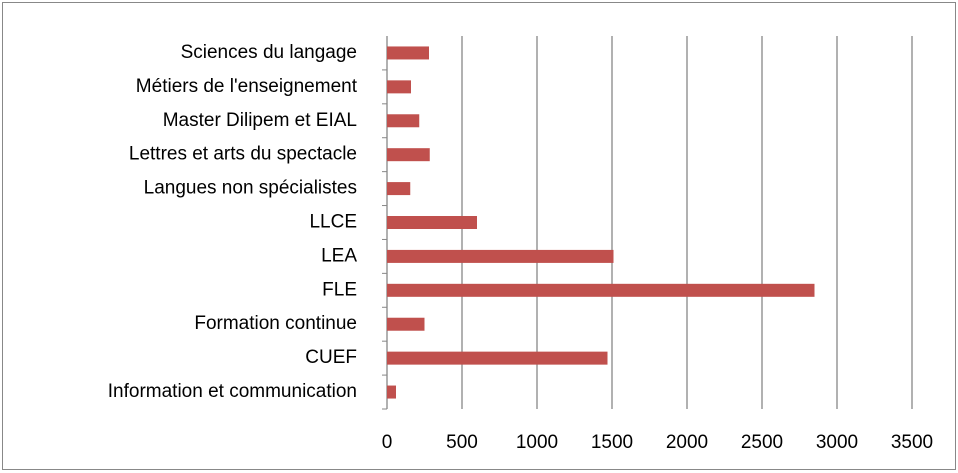  Describe the element at coordinates (331, 357) in the screenshot. I see `y-tick-label: CUEF` at that location.